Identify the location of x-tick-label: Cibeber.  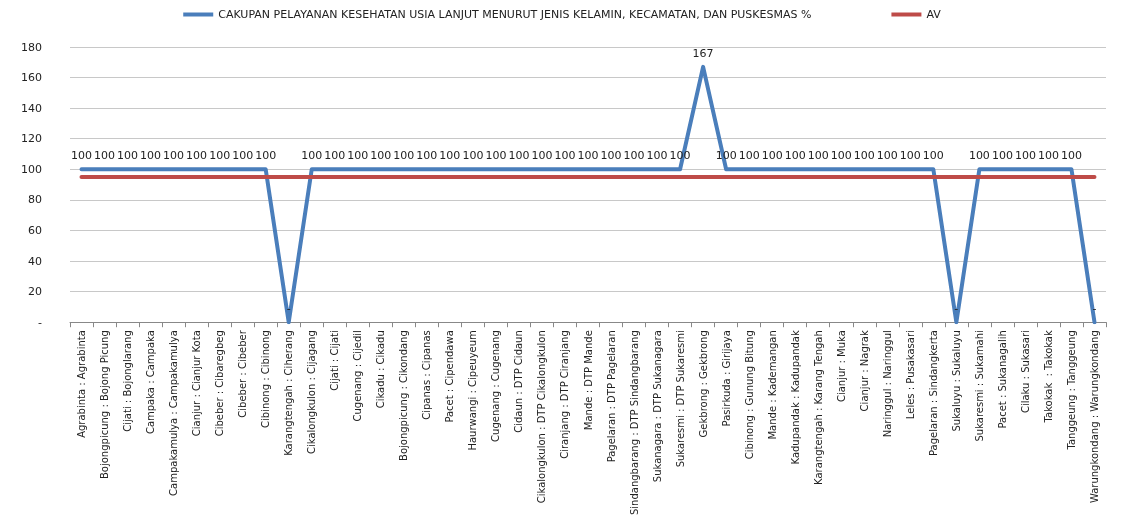
(243, 373).